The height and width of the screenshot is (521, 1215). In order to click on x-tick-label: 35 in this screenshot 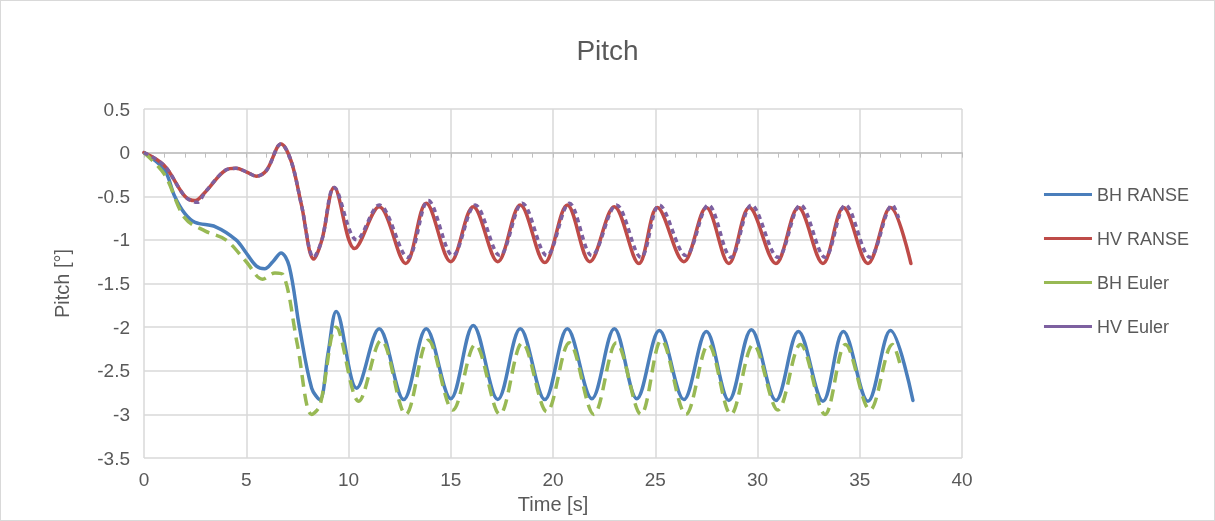, I will do `click(860, 479)`.